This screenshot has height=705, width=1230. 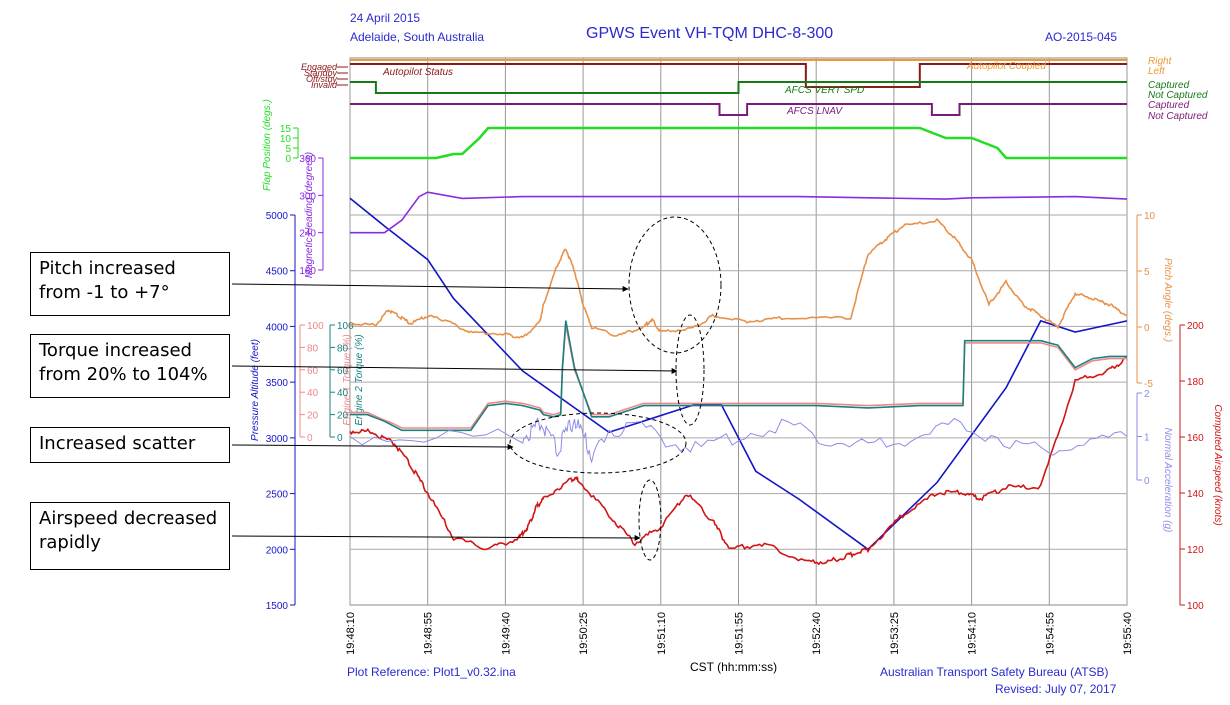 I want to click on axis-title: Normal Acceleration (g), so click(x=1167, y=480).